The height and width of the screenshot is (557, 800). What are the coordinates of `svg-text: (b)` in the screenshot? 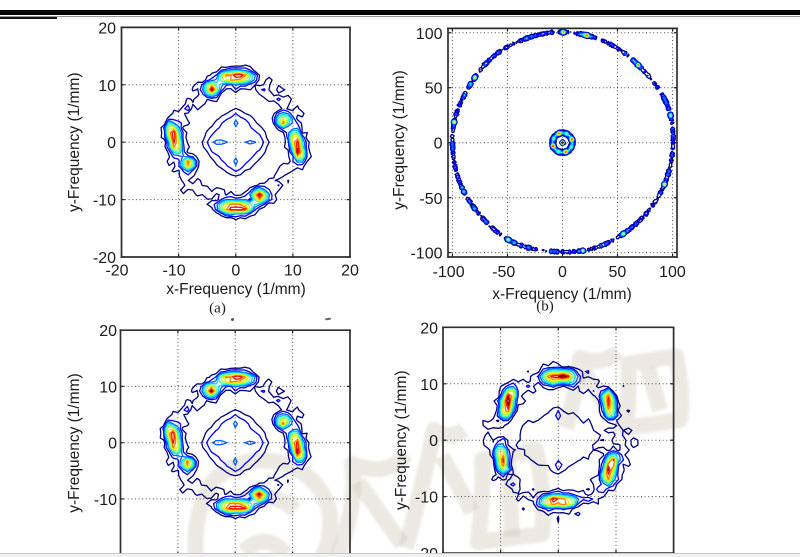 It's located at (545, 307).